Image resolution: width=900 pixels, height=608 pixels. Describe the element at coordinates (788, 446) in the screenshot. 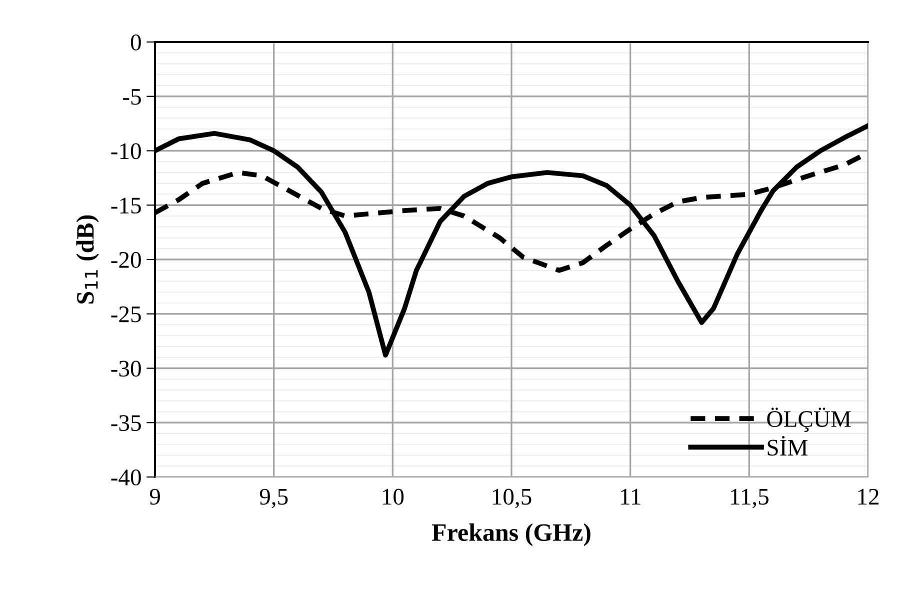

I see `legend-label: SİM` at that location.